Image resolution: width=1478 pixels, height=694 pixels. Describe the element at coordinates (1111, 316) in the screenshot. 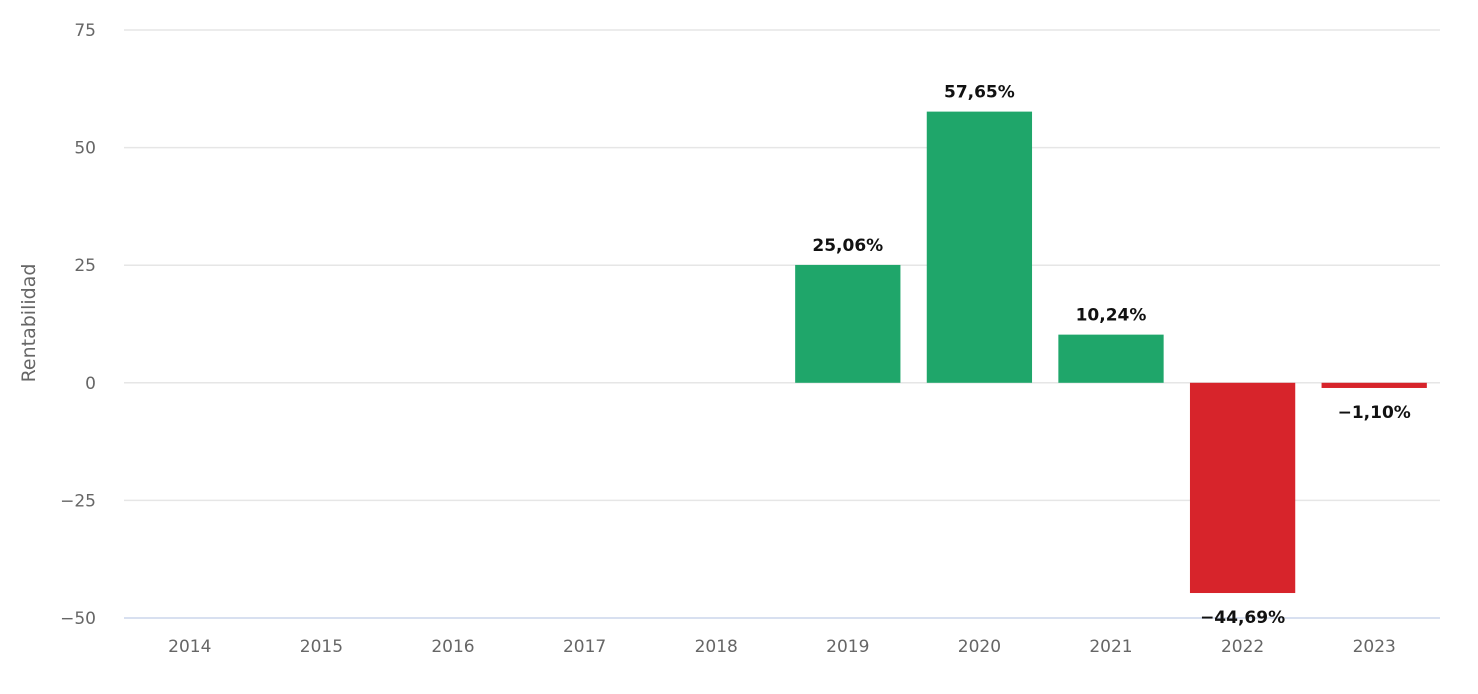

I see `data-label-2021: 10,24%` at that location.